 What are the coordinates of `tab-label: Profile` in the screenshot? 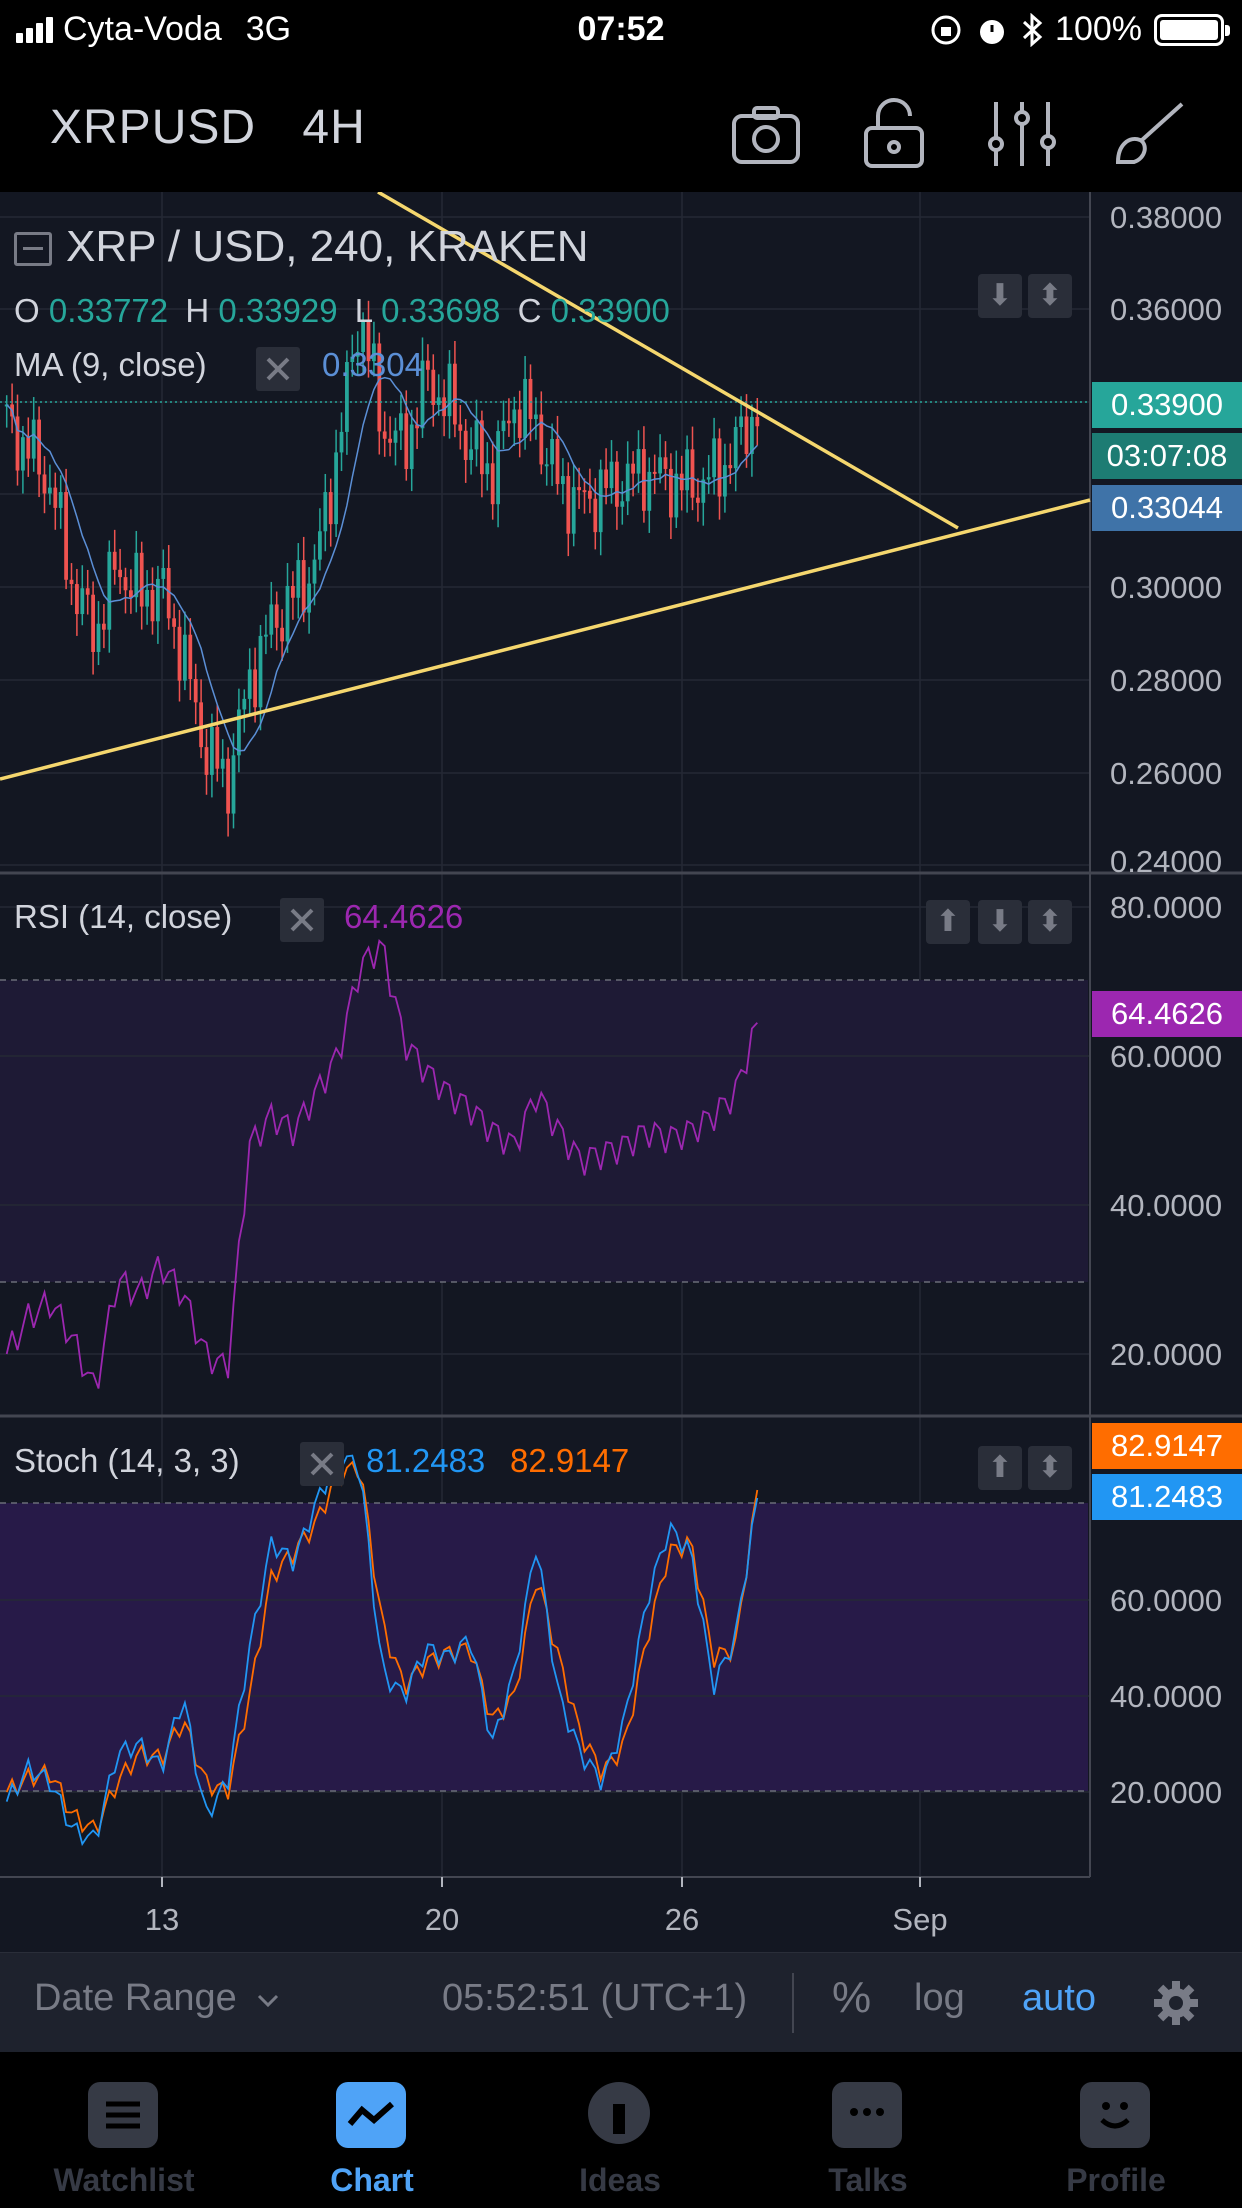 It's located at (1116, 2180).